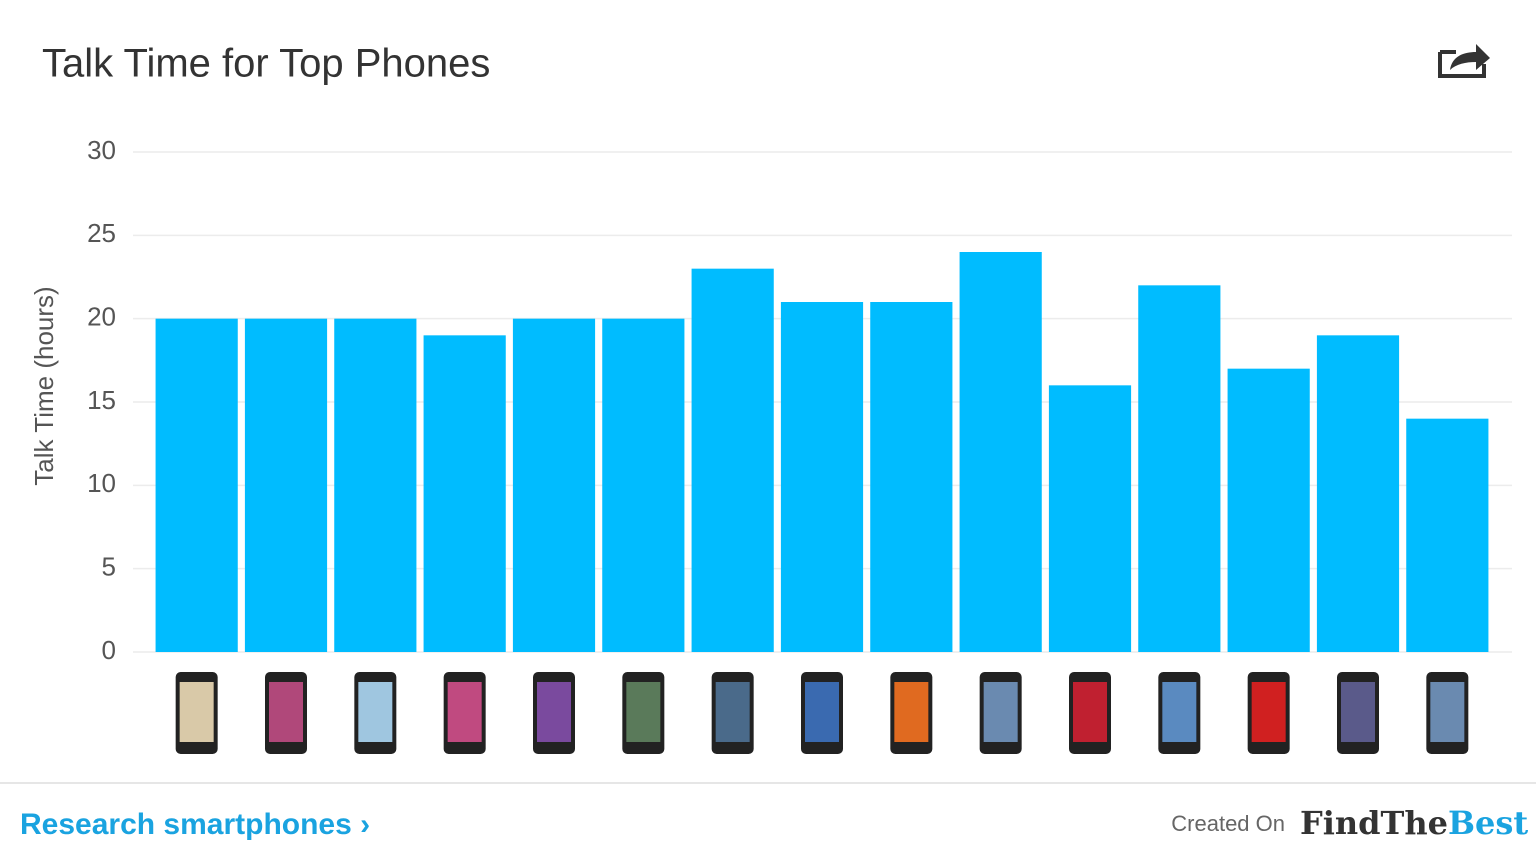 This screenshot has height=861, width=1536. I want to click on share-button, so click(1464, 61).